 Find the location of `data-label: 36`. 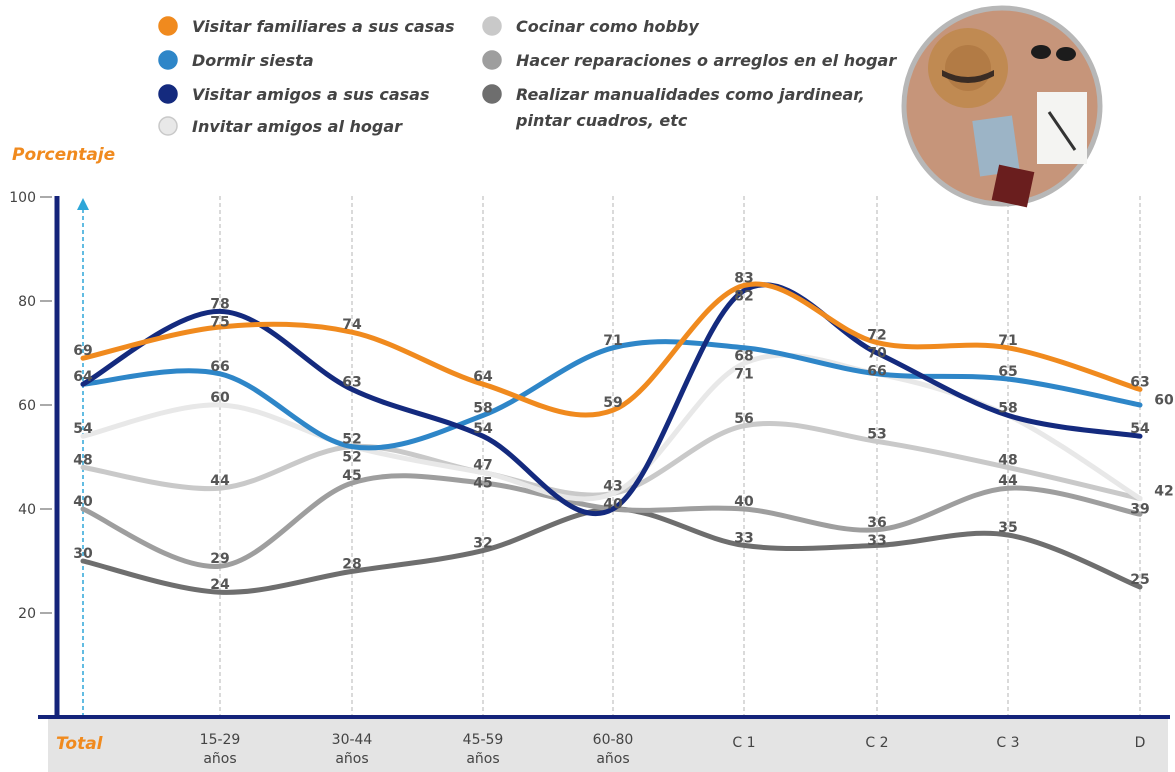

data-label: 36 is located at coordinates (876, 523).